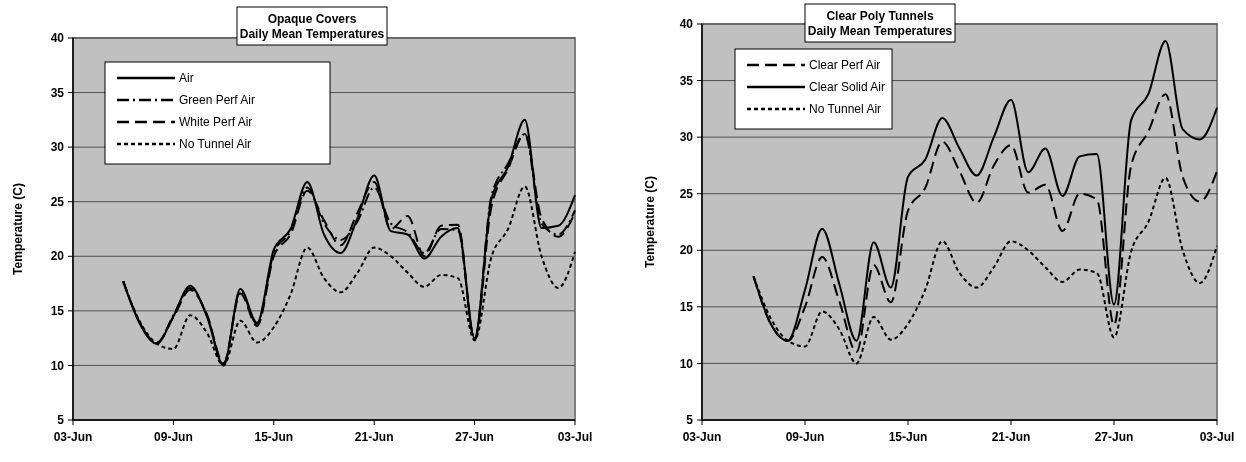 This screenshot has width=1246, height=462. I want to click on legend-label: Air, so click(186, 78).